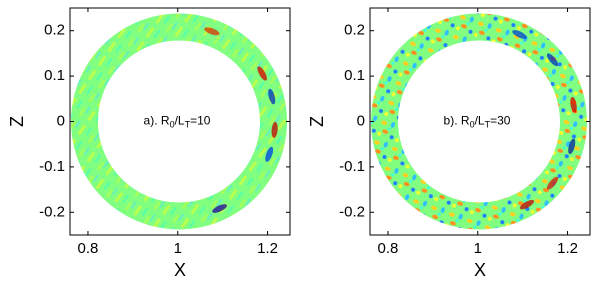  What do you see at coordinates (157, 121) in the screenshot?
I see `annotation-part: a). R` at bounding box center [157, 121].